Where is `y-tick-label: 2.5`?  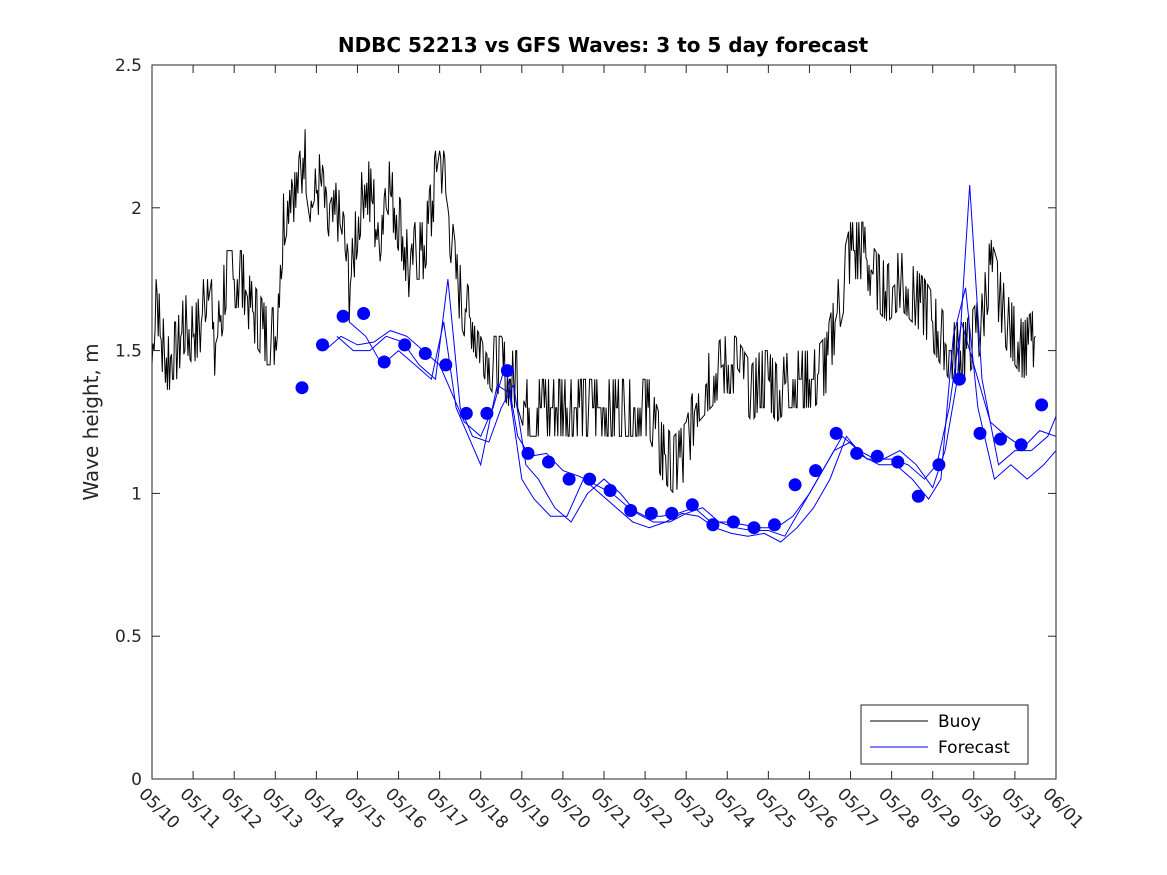 y-tick-label: 2.5 is located at coordinates (128, 66).